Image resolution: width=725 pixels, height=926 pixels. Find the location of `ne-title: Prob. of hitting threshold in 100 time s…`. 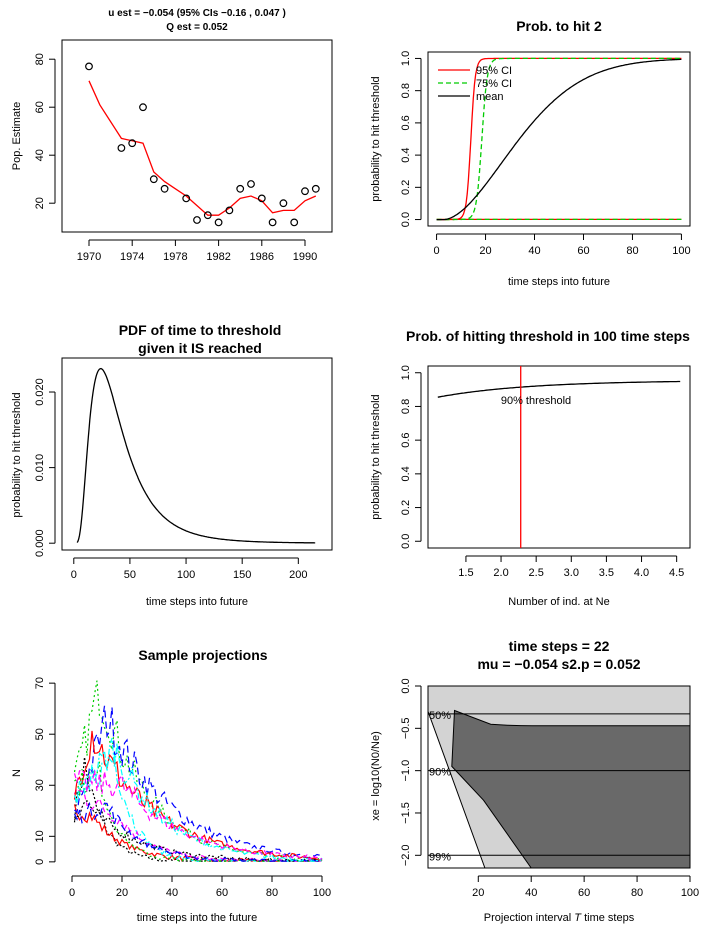

ne-title: Prob. of hitting threshold in 100 time s… is located at coordinates (548, 336).